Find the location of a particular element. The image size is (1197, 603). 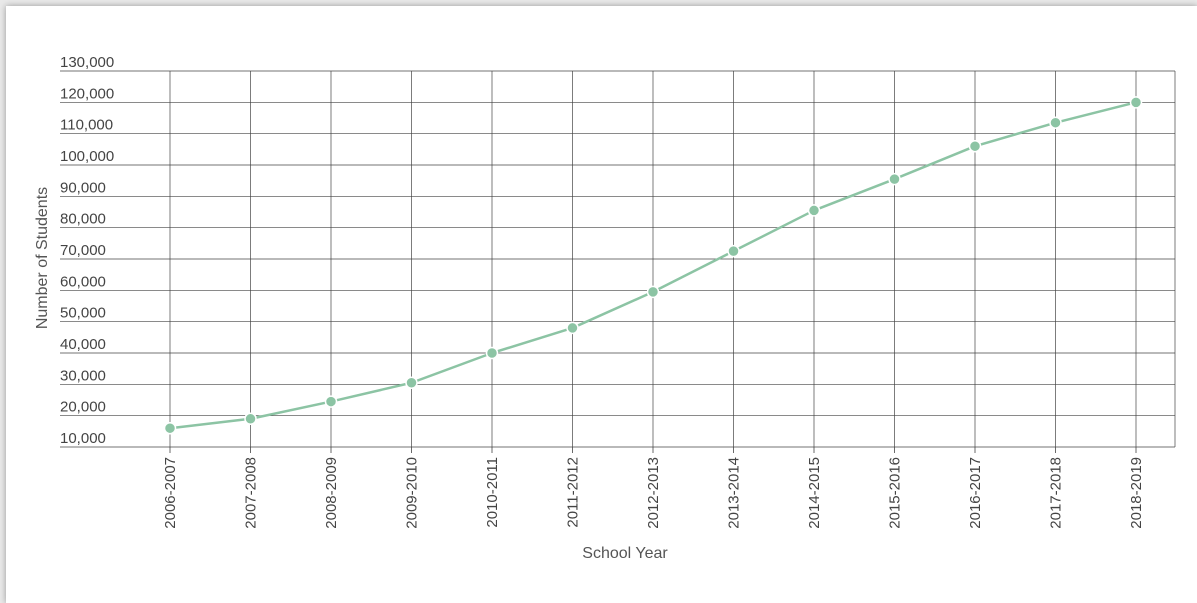

x-tick-label: 2012-2013 is located at coordinates (653, 493).